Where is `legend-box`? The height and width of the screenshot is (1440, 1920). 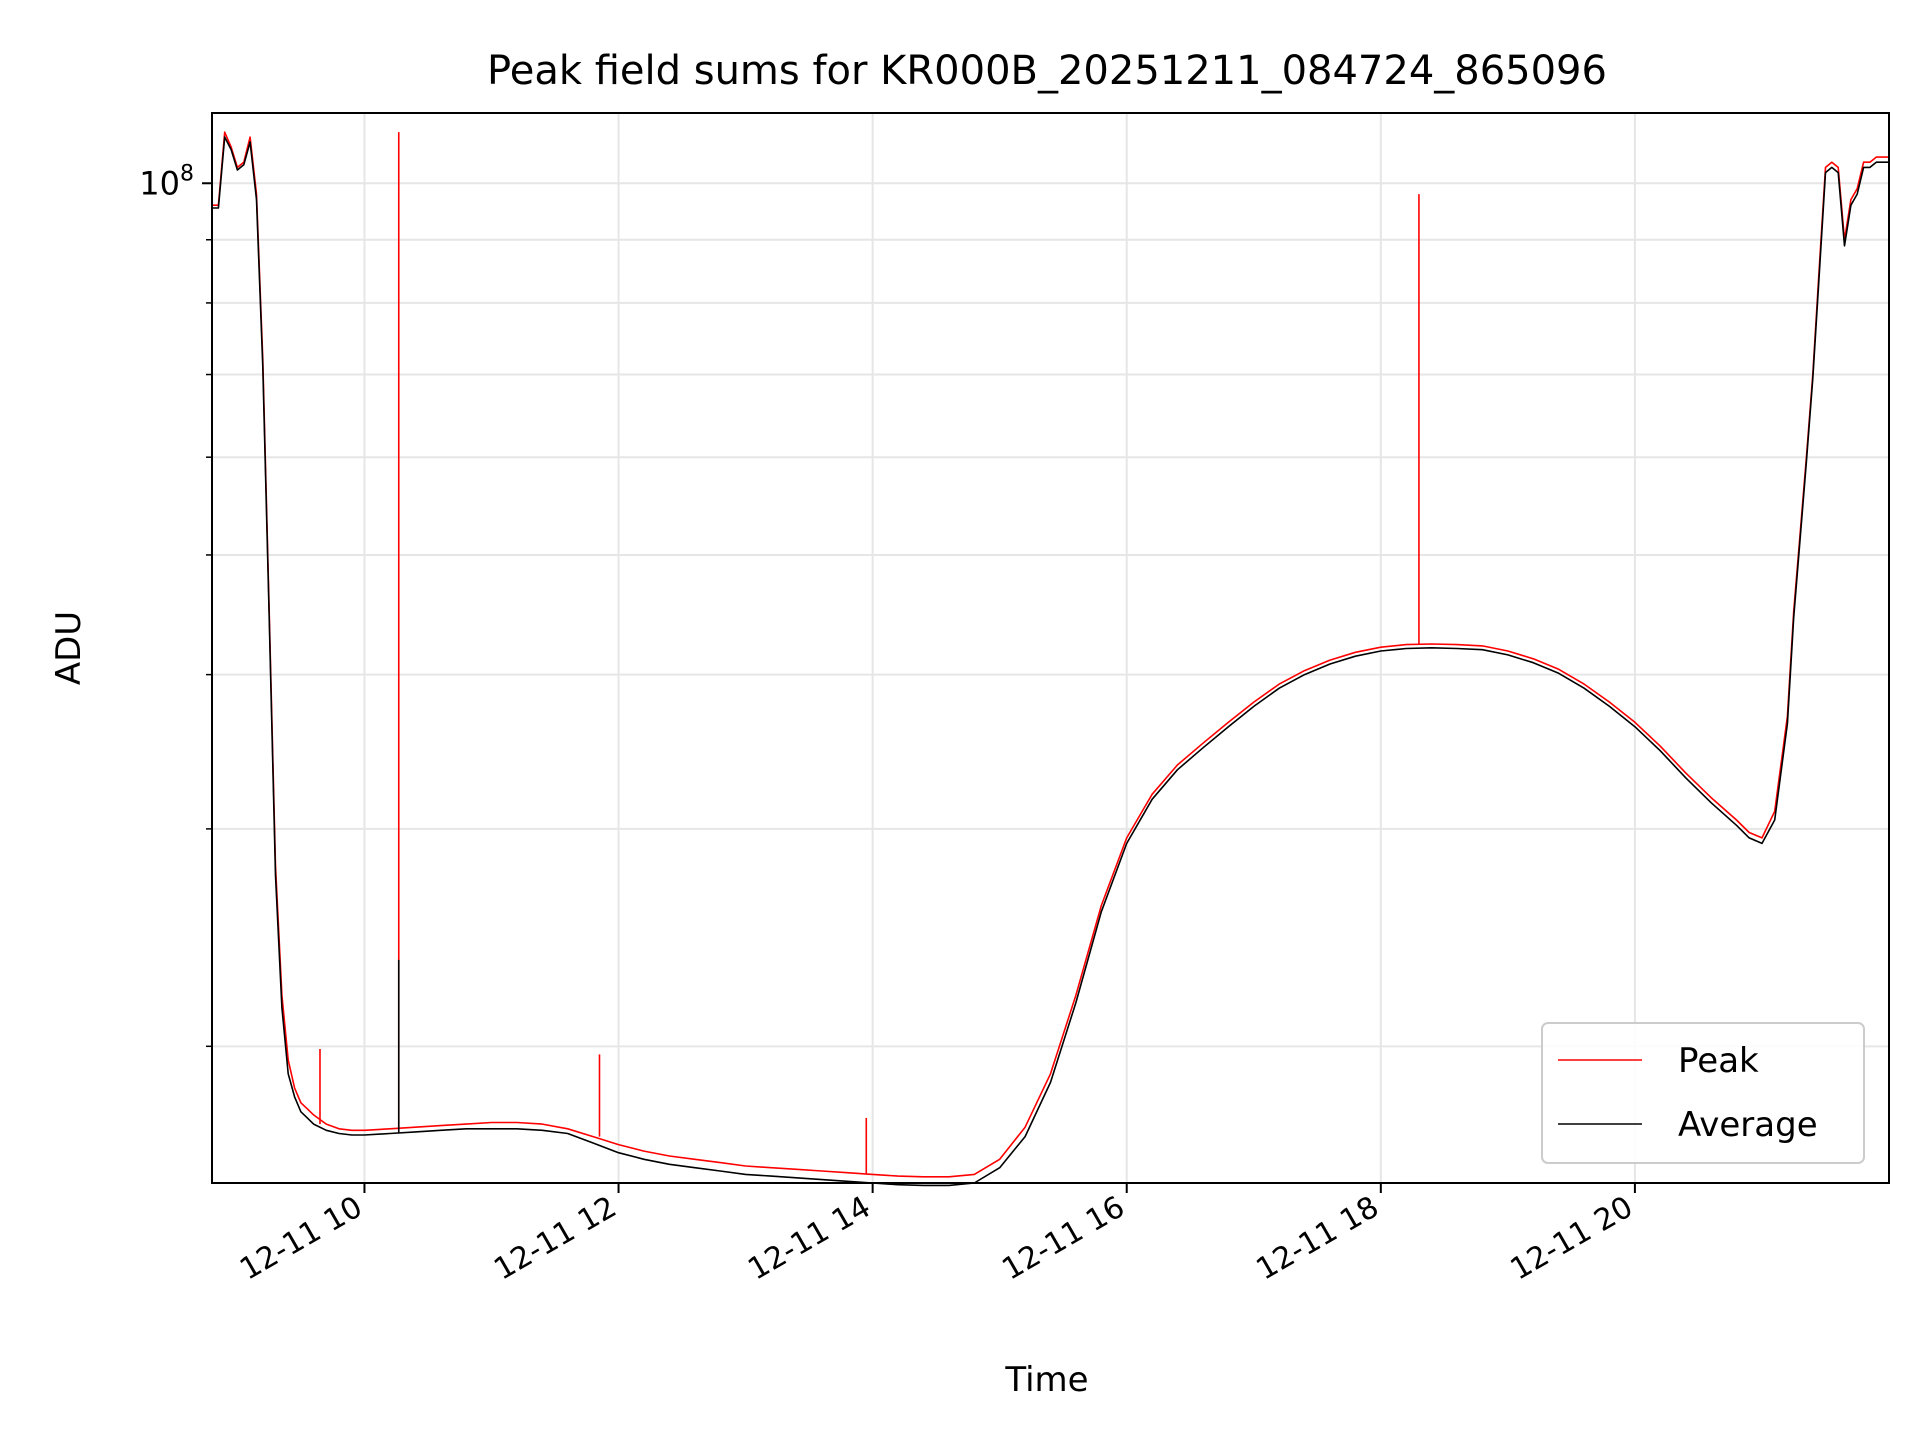 legend-box is located at coordinates (1703, 1093).